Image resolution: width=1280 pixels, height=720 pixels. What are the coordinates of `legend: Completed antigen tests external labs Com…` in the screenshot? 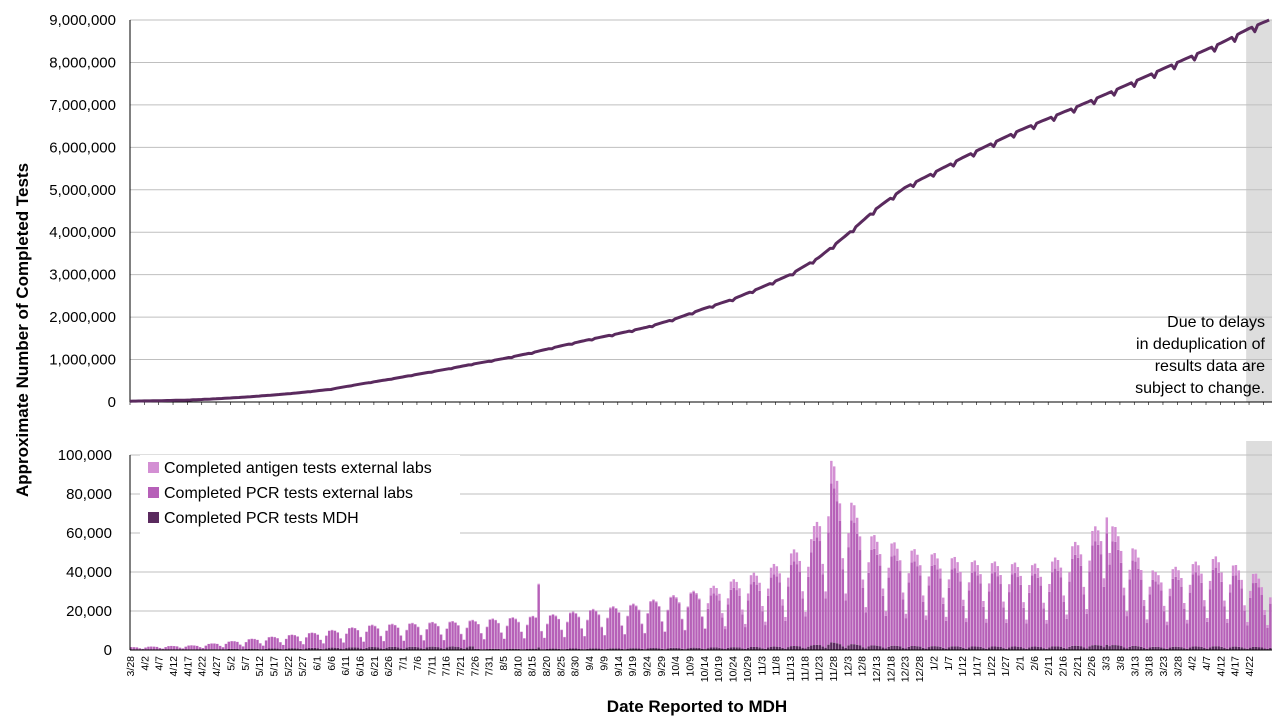 It's located at (300, 495).